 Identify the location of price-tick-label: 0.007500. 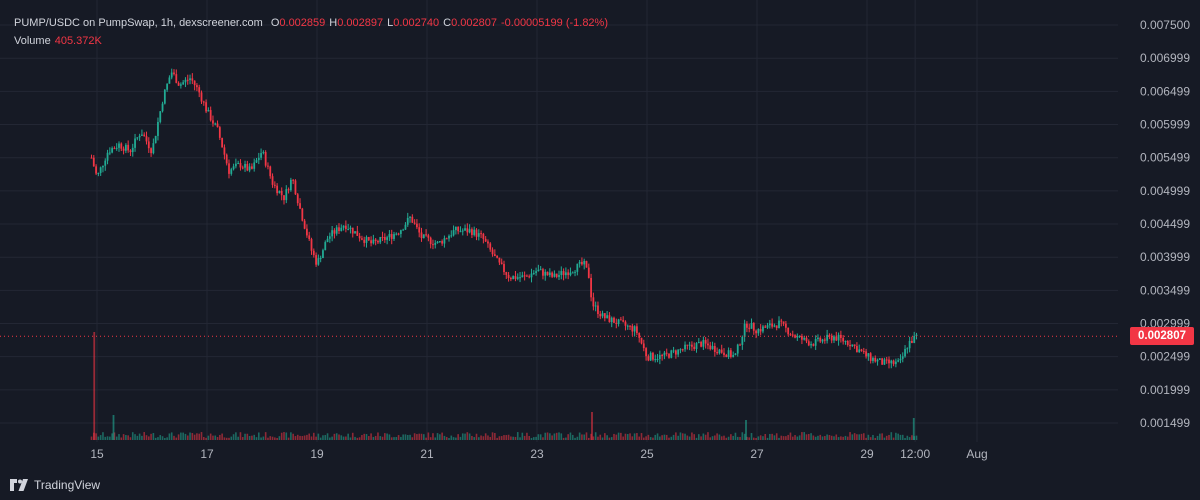
(1165, 25).